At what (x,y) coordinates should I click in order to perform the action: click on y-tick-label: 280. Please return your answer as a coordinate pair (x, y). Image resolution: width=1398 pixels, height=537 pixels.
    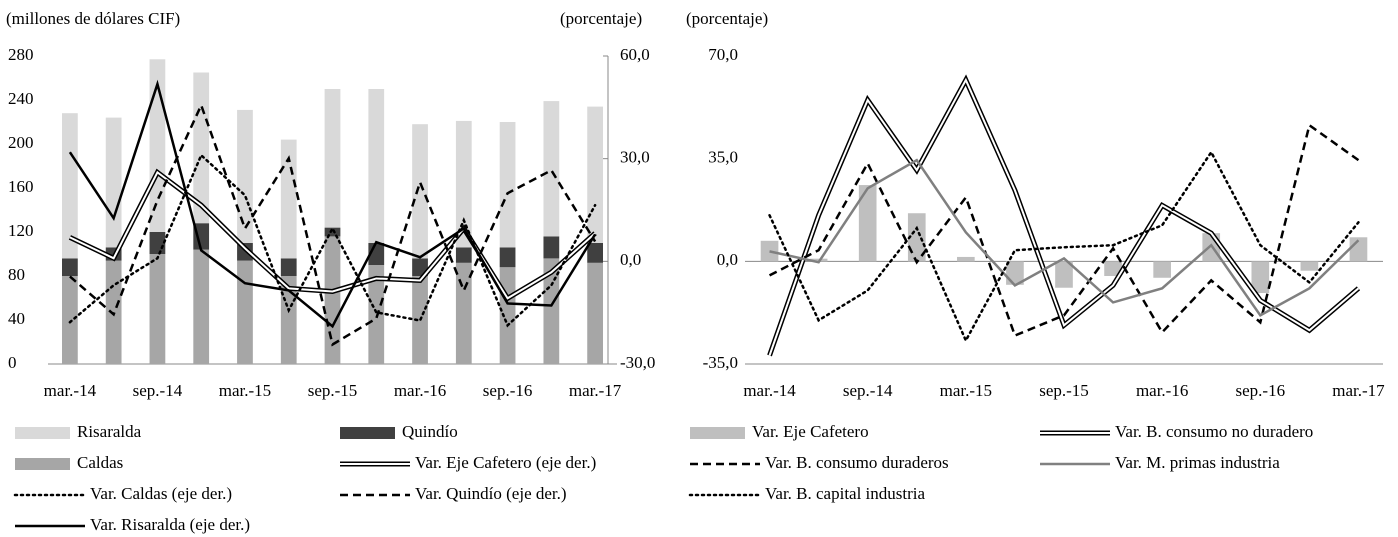
    Looking at the image, I should click on (21, 54).